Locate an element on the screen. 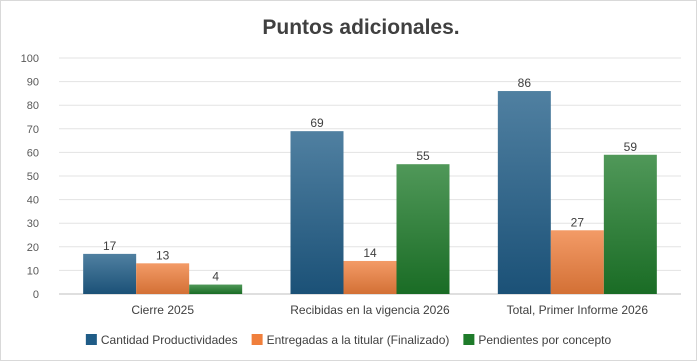 The height and width of the screenshot is (361, 697). chart-title: Puntos adicionales. is located at coordinates (360, 27).